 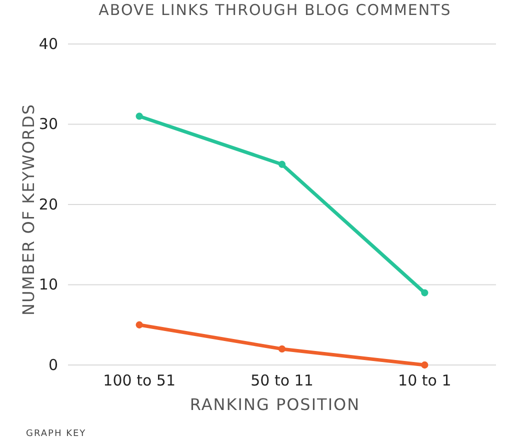 I want to click on y-tick-label: 40, so click(x=48, y=43).